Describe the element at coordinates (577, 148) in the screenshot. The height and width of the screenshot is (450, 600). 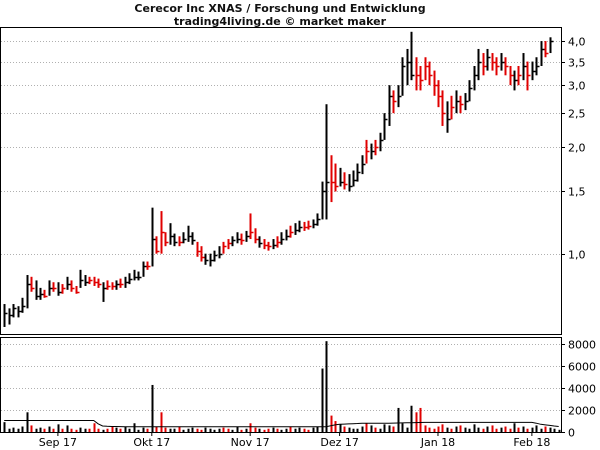
I see `price-tick-label: 2,0` at that location.